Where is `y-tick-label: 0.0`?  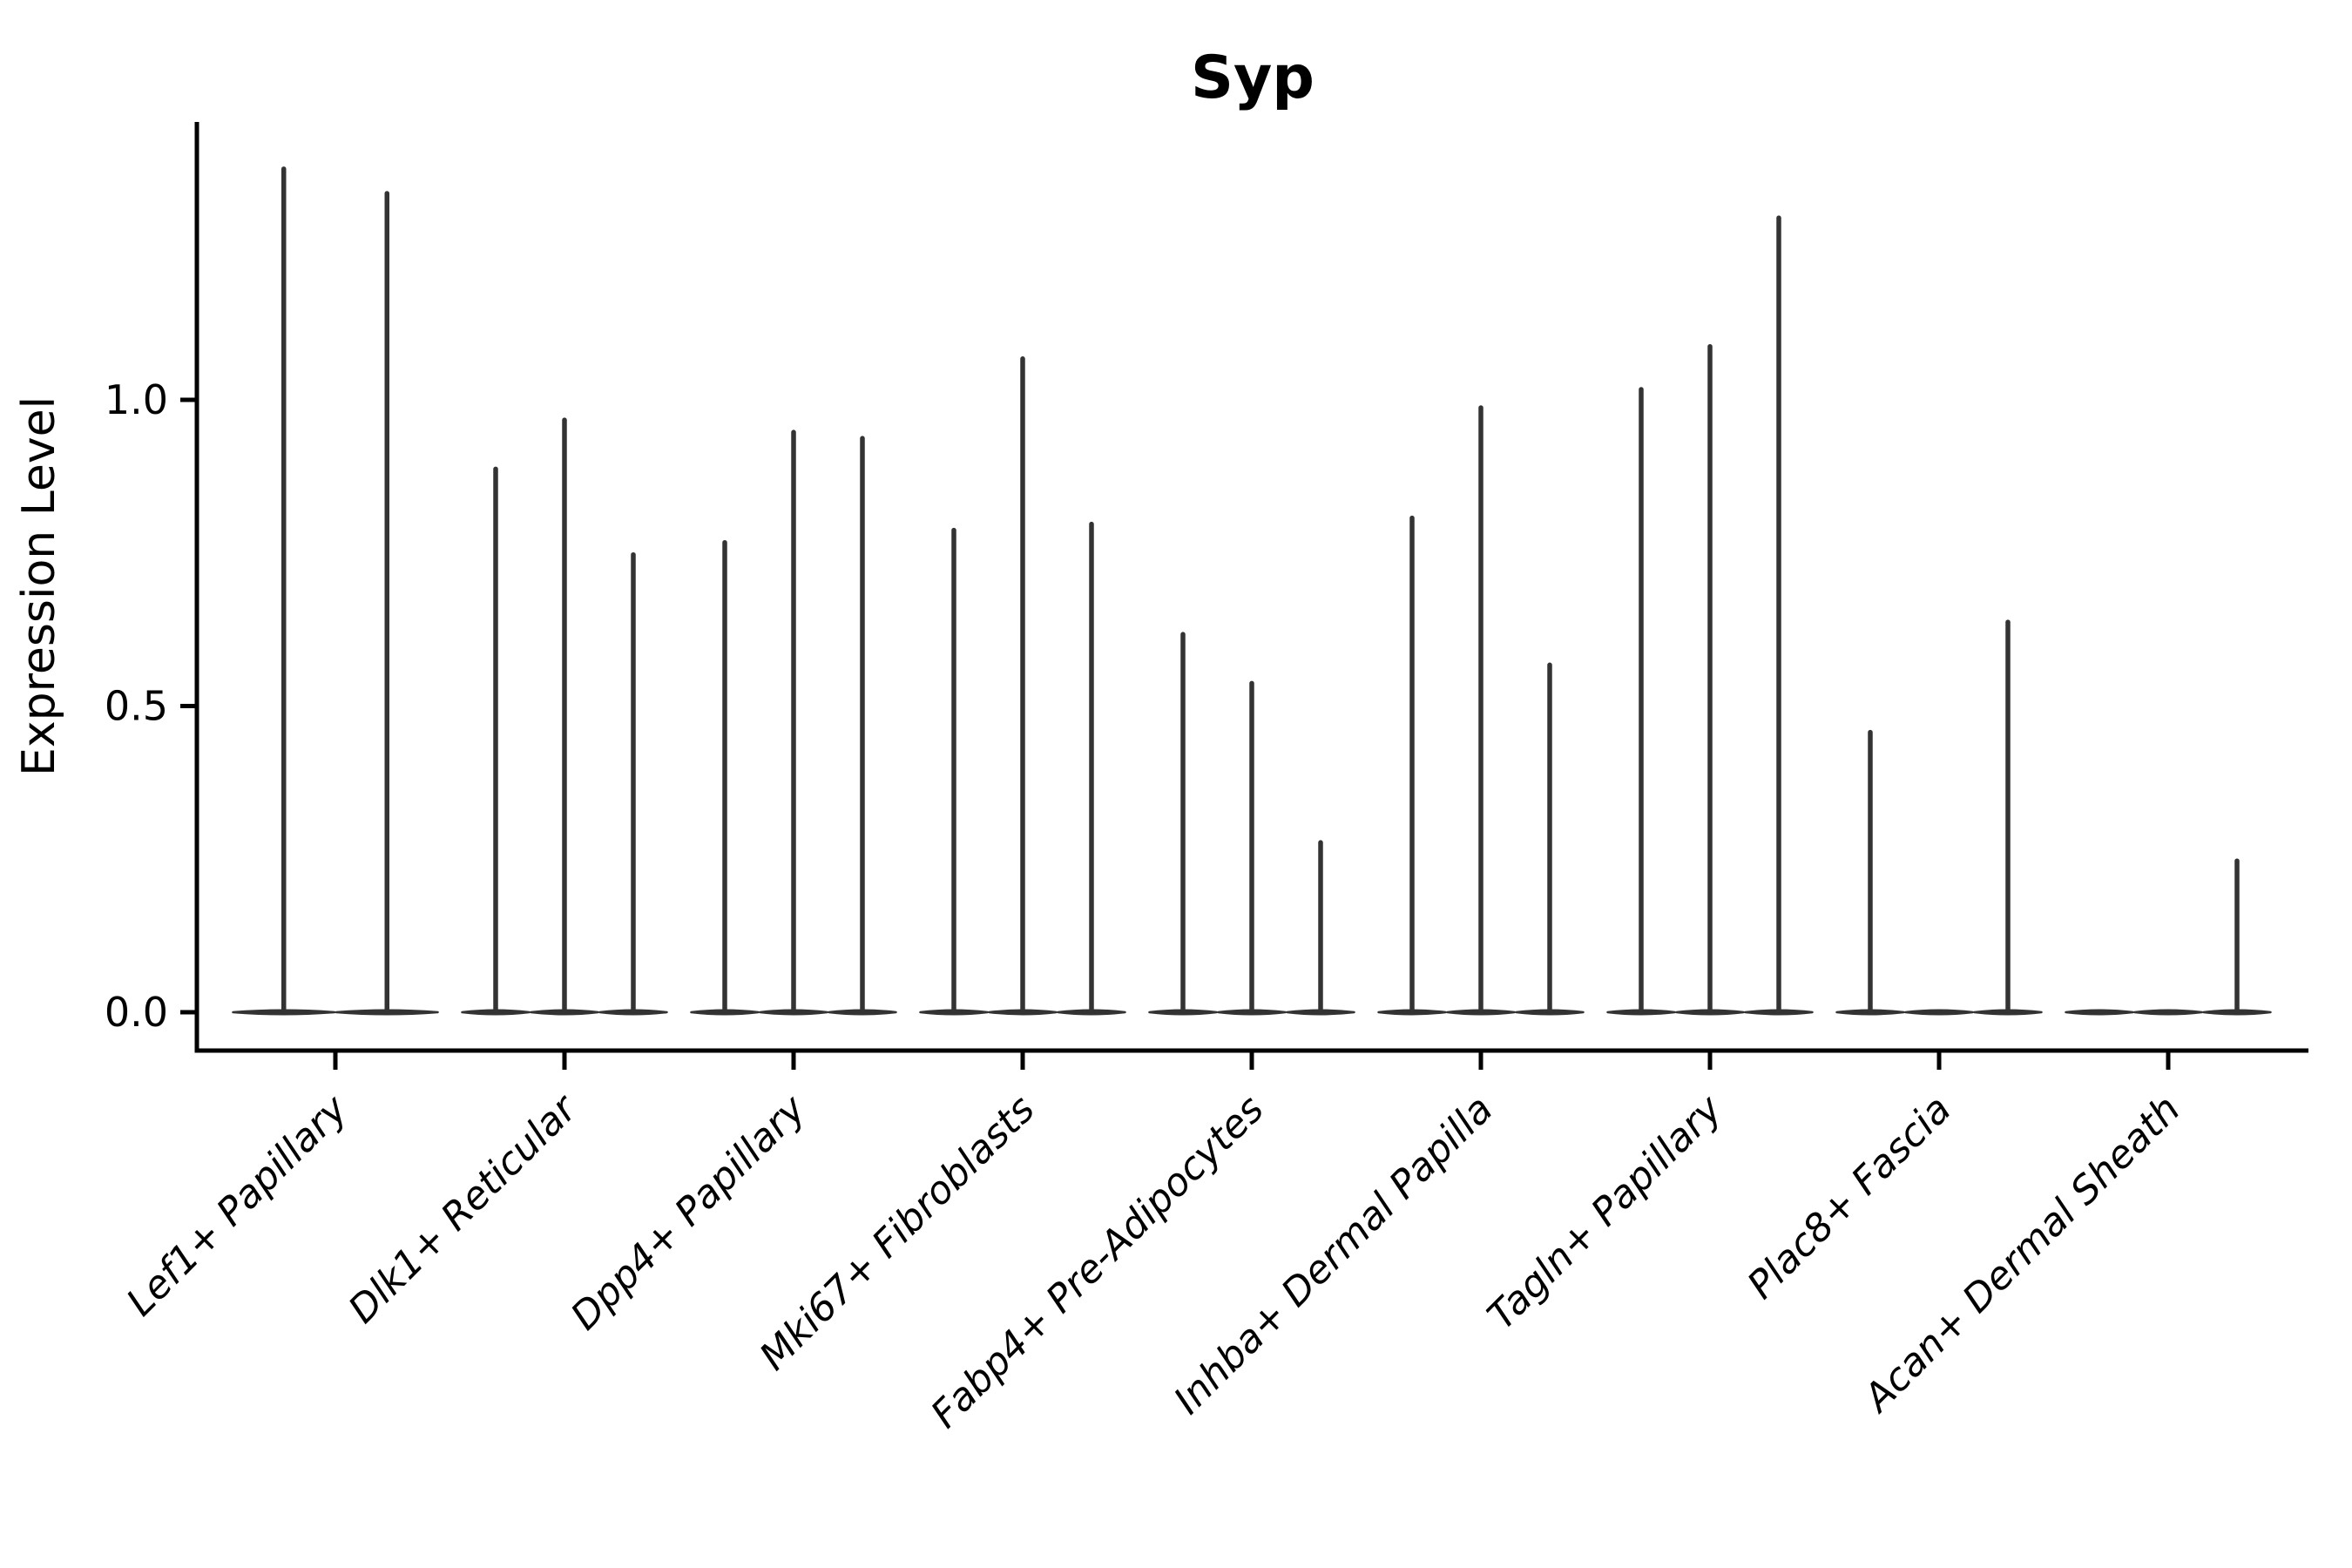 y-tick-label: 0.0 is located at coordinates (136, 1013).